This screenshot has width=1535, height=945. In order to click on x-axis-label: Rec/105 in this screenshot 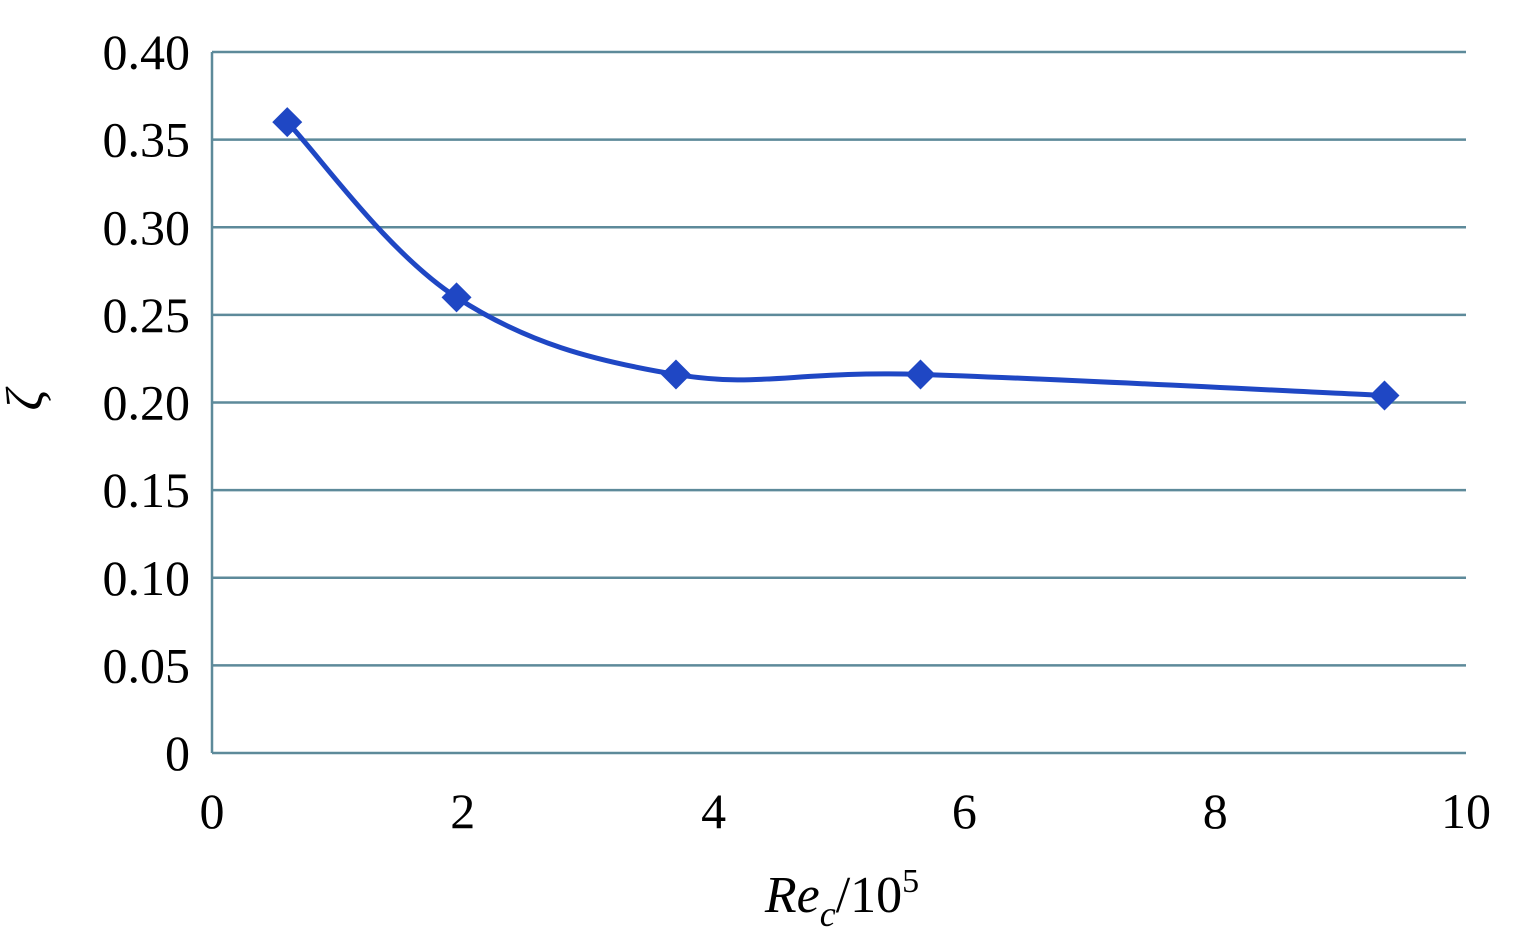, I will do `click(841, 898)`.